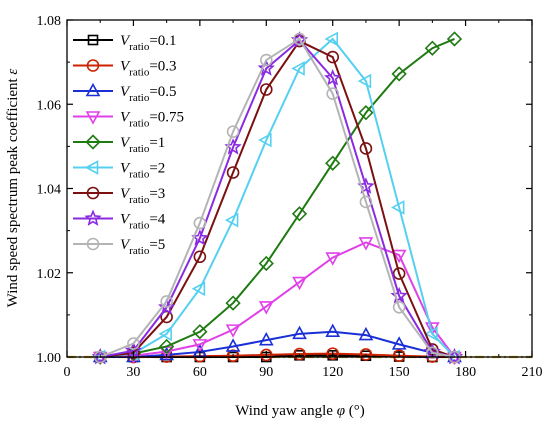  I want to click on y-tick-label: 1.04, so click(49, 190).